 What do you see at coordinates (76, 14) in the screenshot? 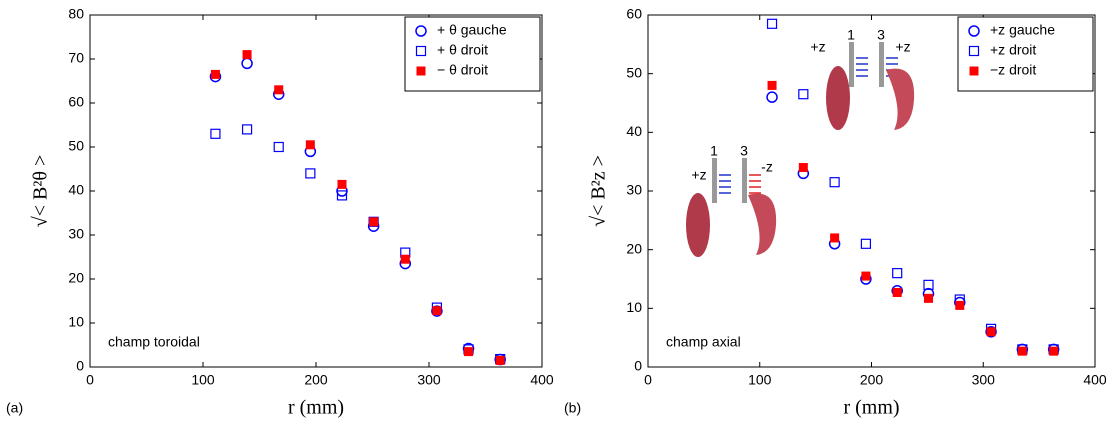
I see `y-tick-label: 80` at bounding box center [76, 14].